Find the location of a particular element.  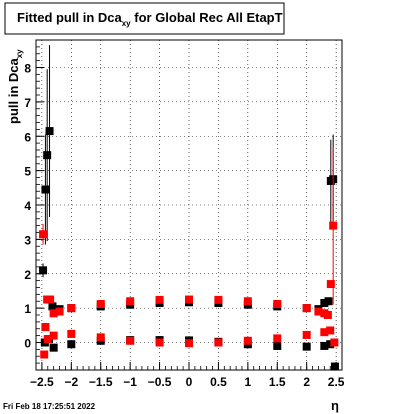

x-tick-label: 1.5 is located at coordinates (277, 382).